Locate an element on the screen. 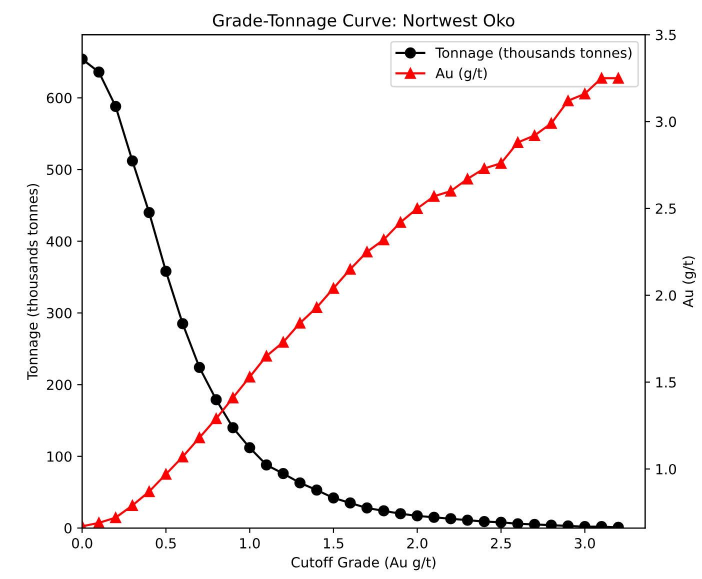 This screenshot has height=579, width=702. legend-label: Au (g/t) is located at coordinates (461, 75).